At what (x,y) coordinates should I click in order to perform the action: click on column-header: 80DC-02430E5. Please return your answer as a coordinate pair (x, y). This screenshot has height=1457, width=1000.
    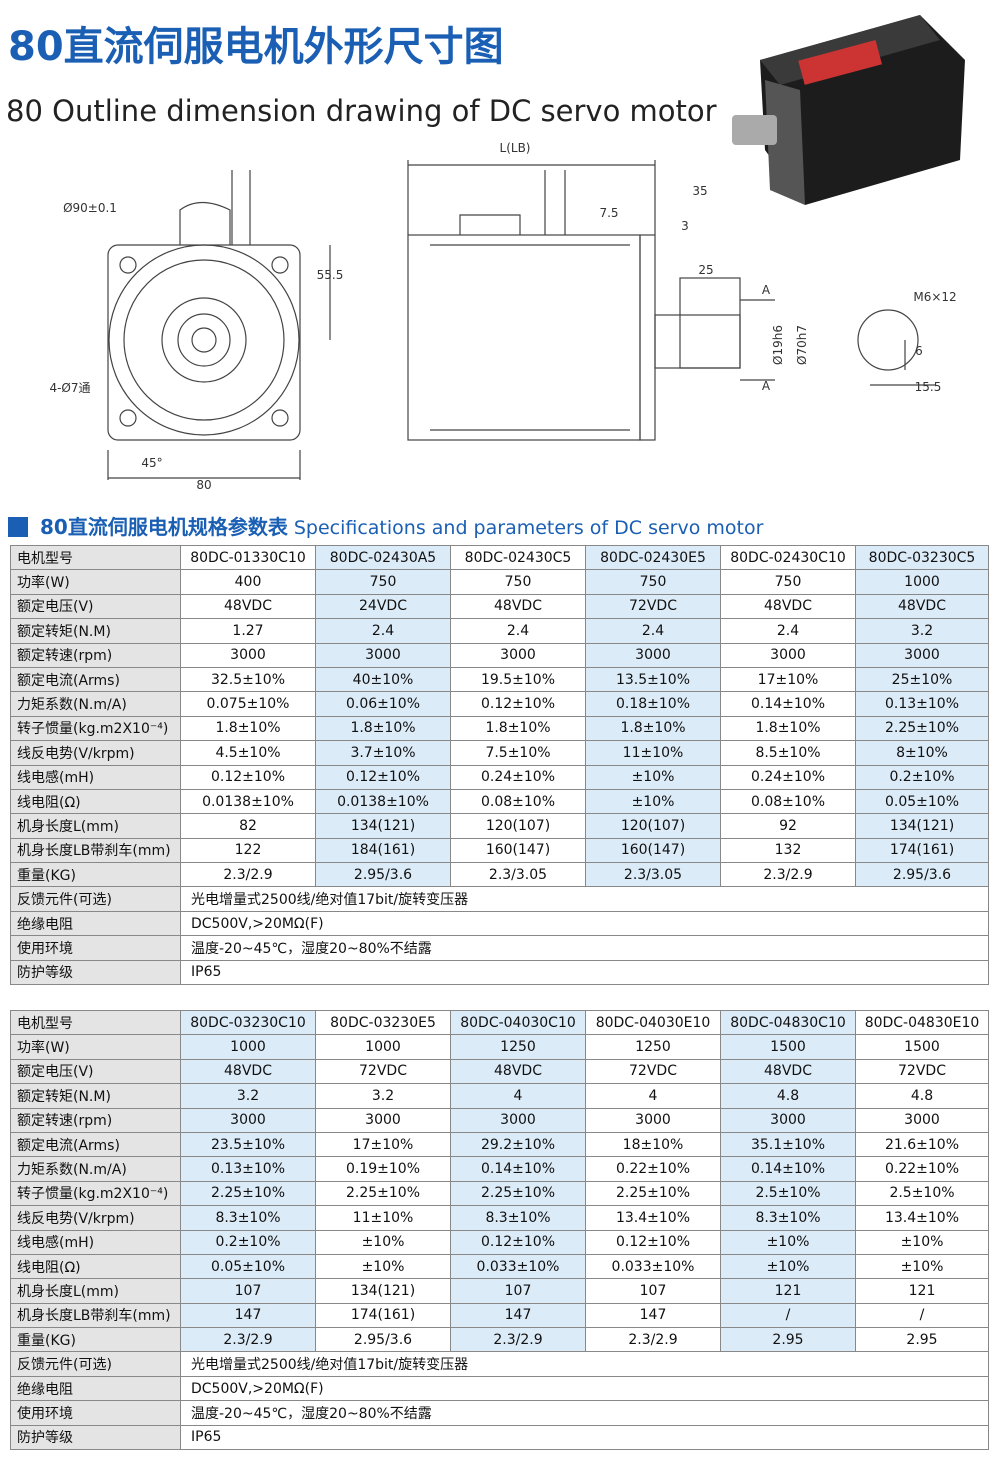
    Looking at the image, I should click on (653, 557).